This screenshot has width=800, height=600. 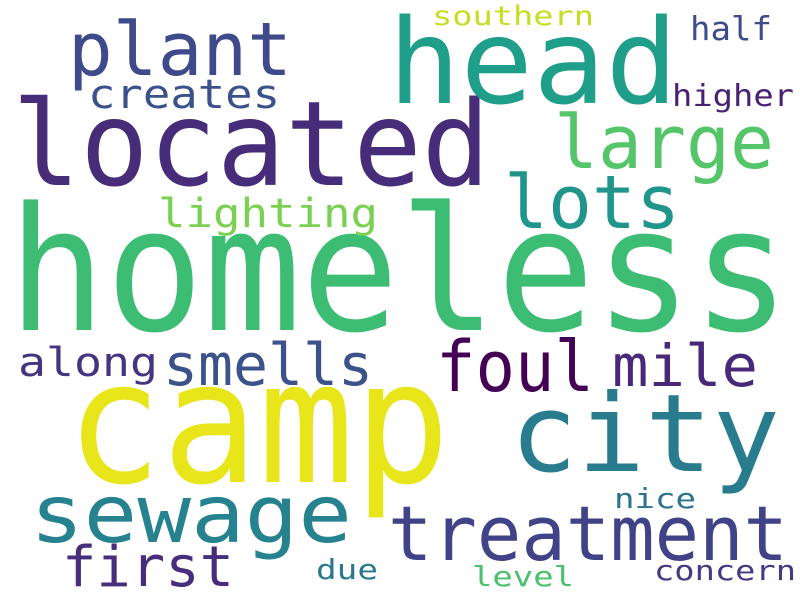 What do you see at coordinates (685, 366) in the screenshot?
I see `word-mile: mile` at bounding box center [685, 366].